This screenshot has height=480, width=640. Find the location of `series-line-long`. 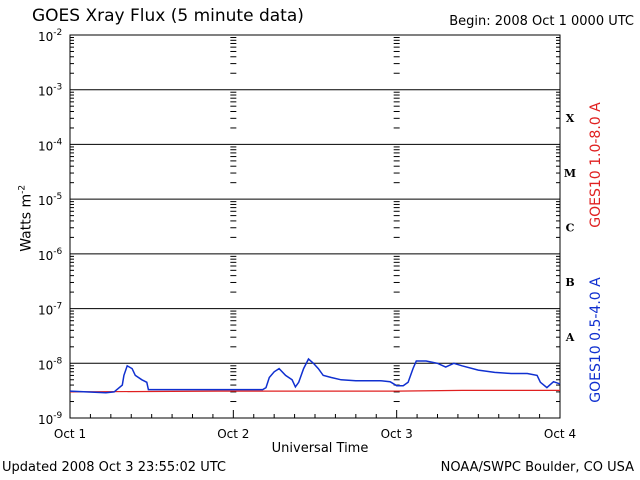

series-line-long is located at coordinates (314, 391).